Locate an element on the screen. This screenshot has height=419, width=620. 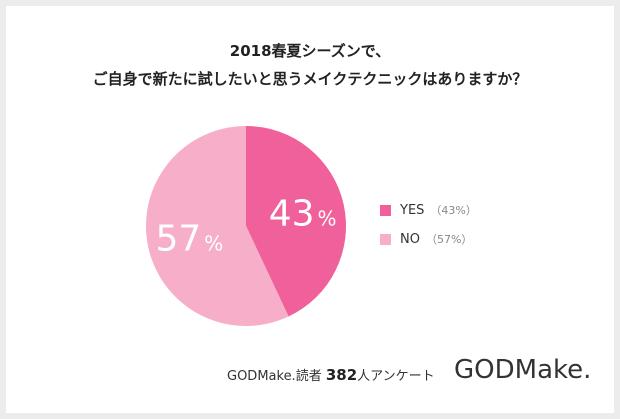
chart-title-line1: 2018春夏シーズンで、 is located at coordinates (310, 51).